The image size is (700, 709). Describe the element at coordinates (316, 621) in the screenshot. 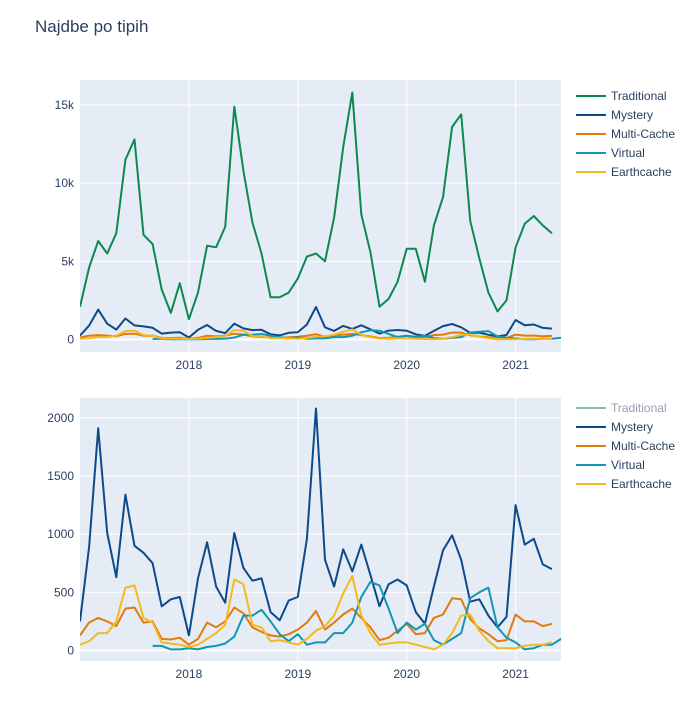

I see `series-line-multi-cache` at that location.